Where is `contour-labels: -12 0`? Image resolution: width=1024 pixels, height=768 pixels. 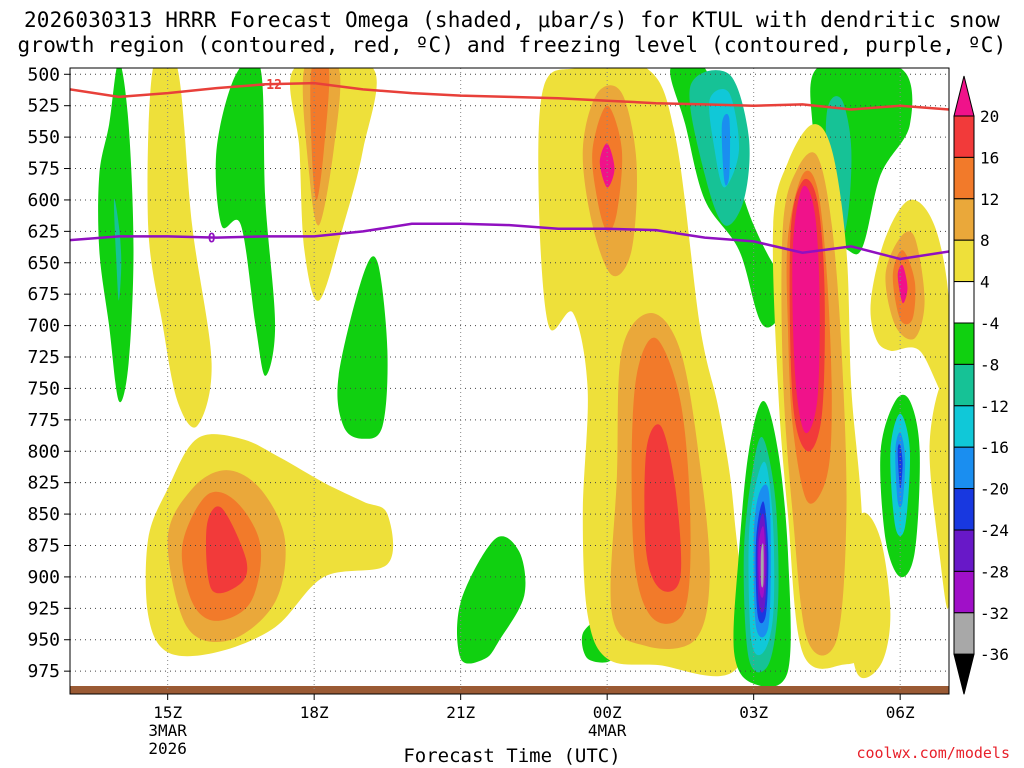
contour-labels: -12 0 is located at coordinates (245, 162).